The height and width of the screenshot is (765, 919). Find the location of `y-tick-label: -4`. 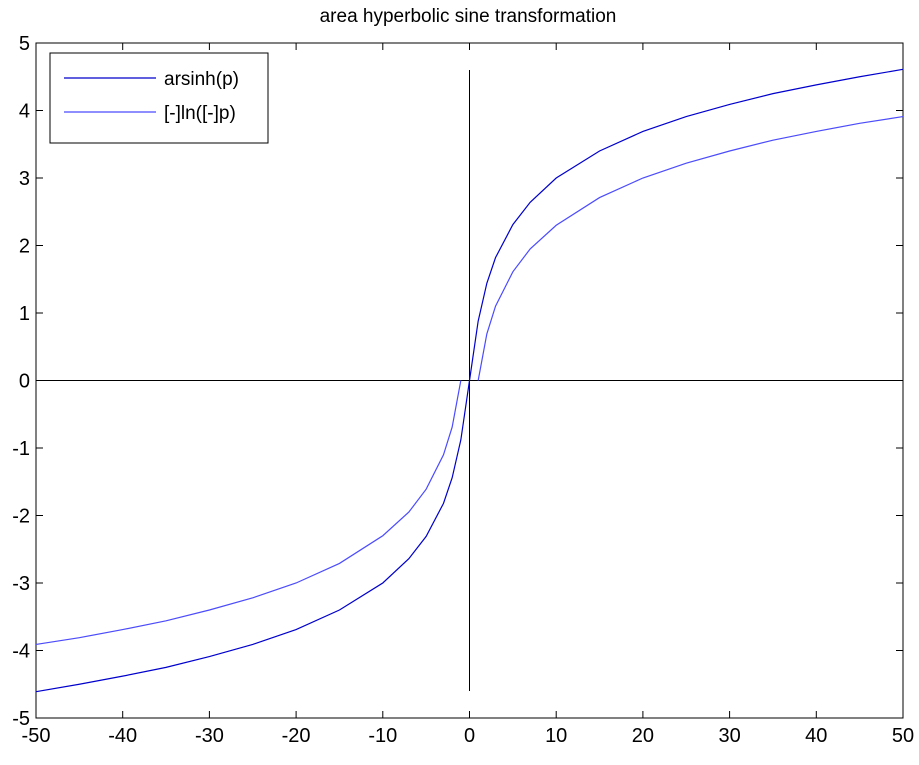

y-tick-label: -4 is located at coordinates (21, 652).